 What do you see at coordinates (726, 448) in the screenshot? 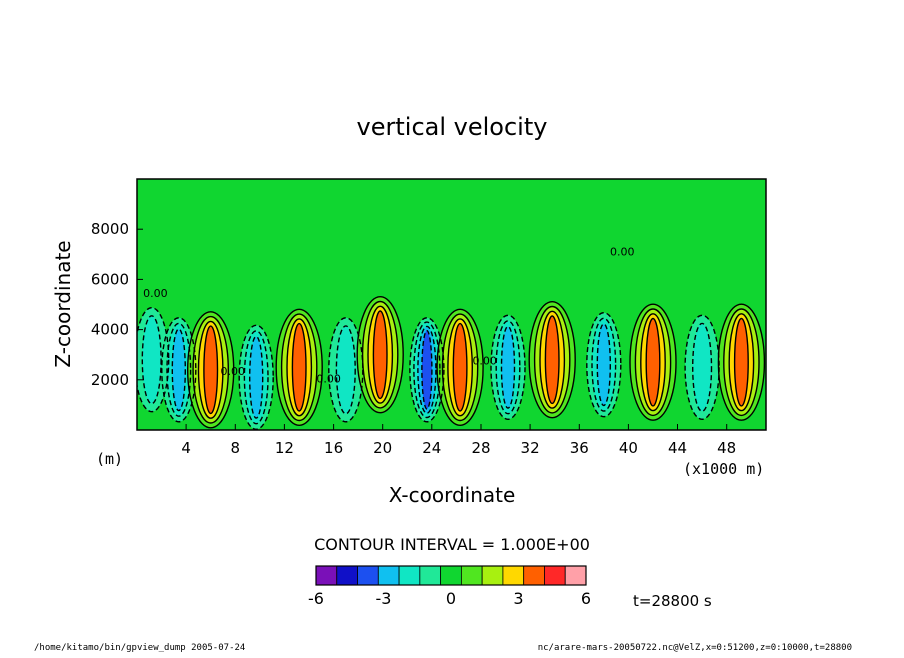
I see `x-tick-label-48: 48` at bounding box center [726, 448].